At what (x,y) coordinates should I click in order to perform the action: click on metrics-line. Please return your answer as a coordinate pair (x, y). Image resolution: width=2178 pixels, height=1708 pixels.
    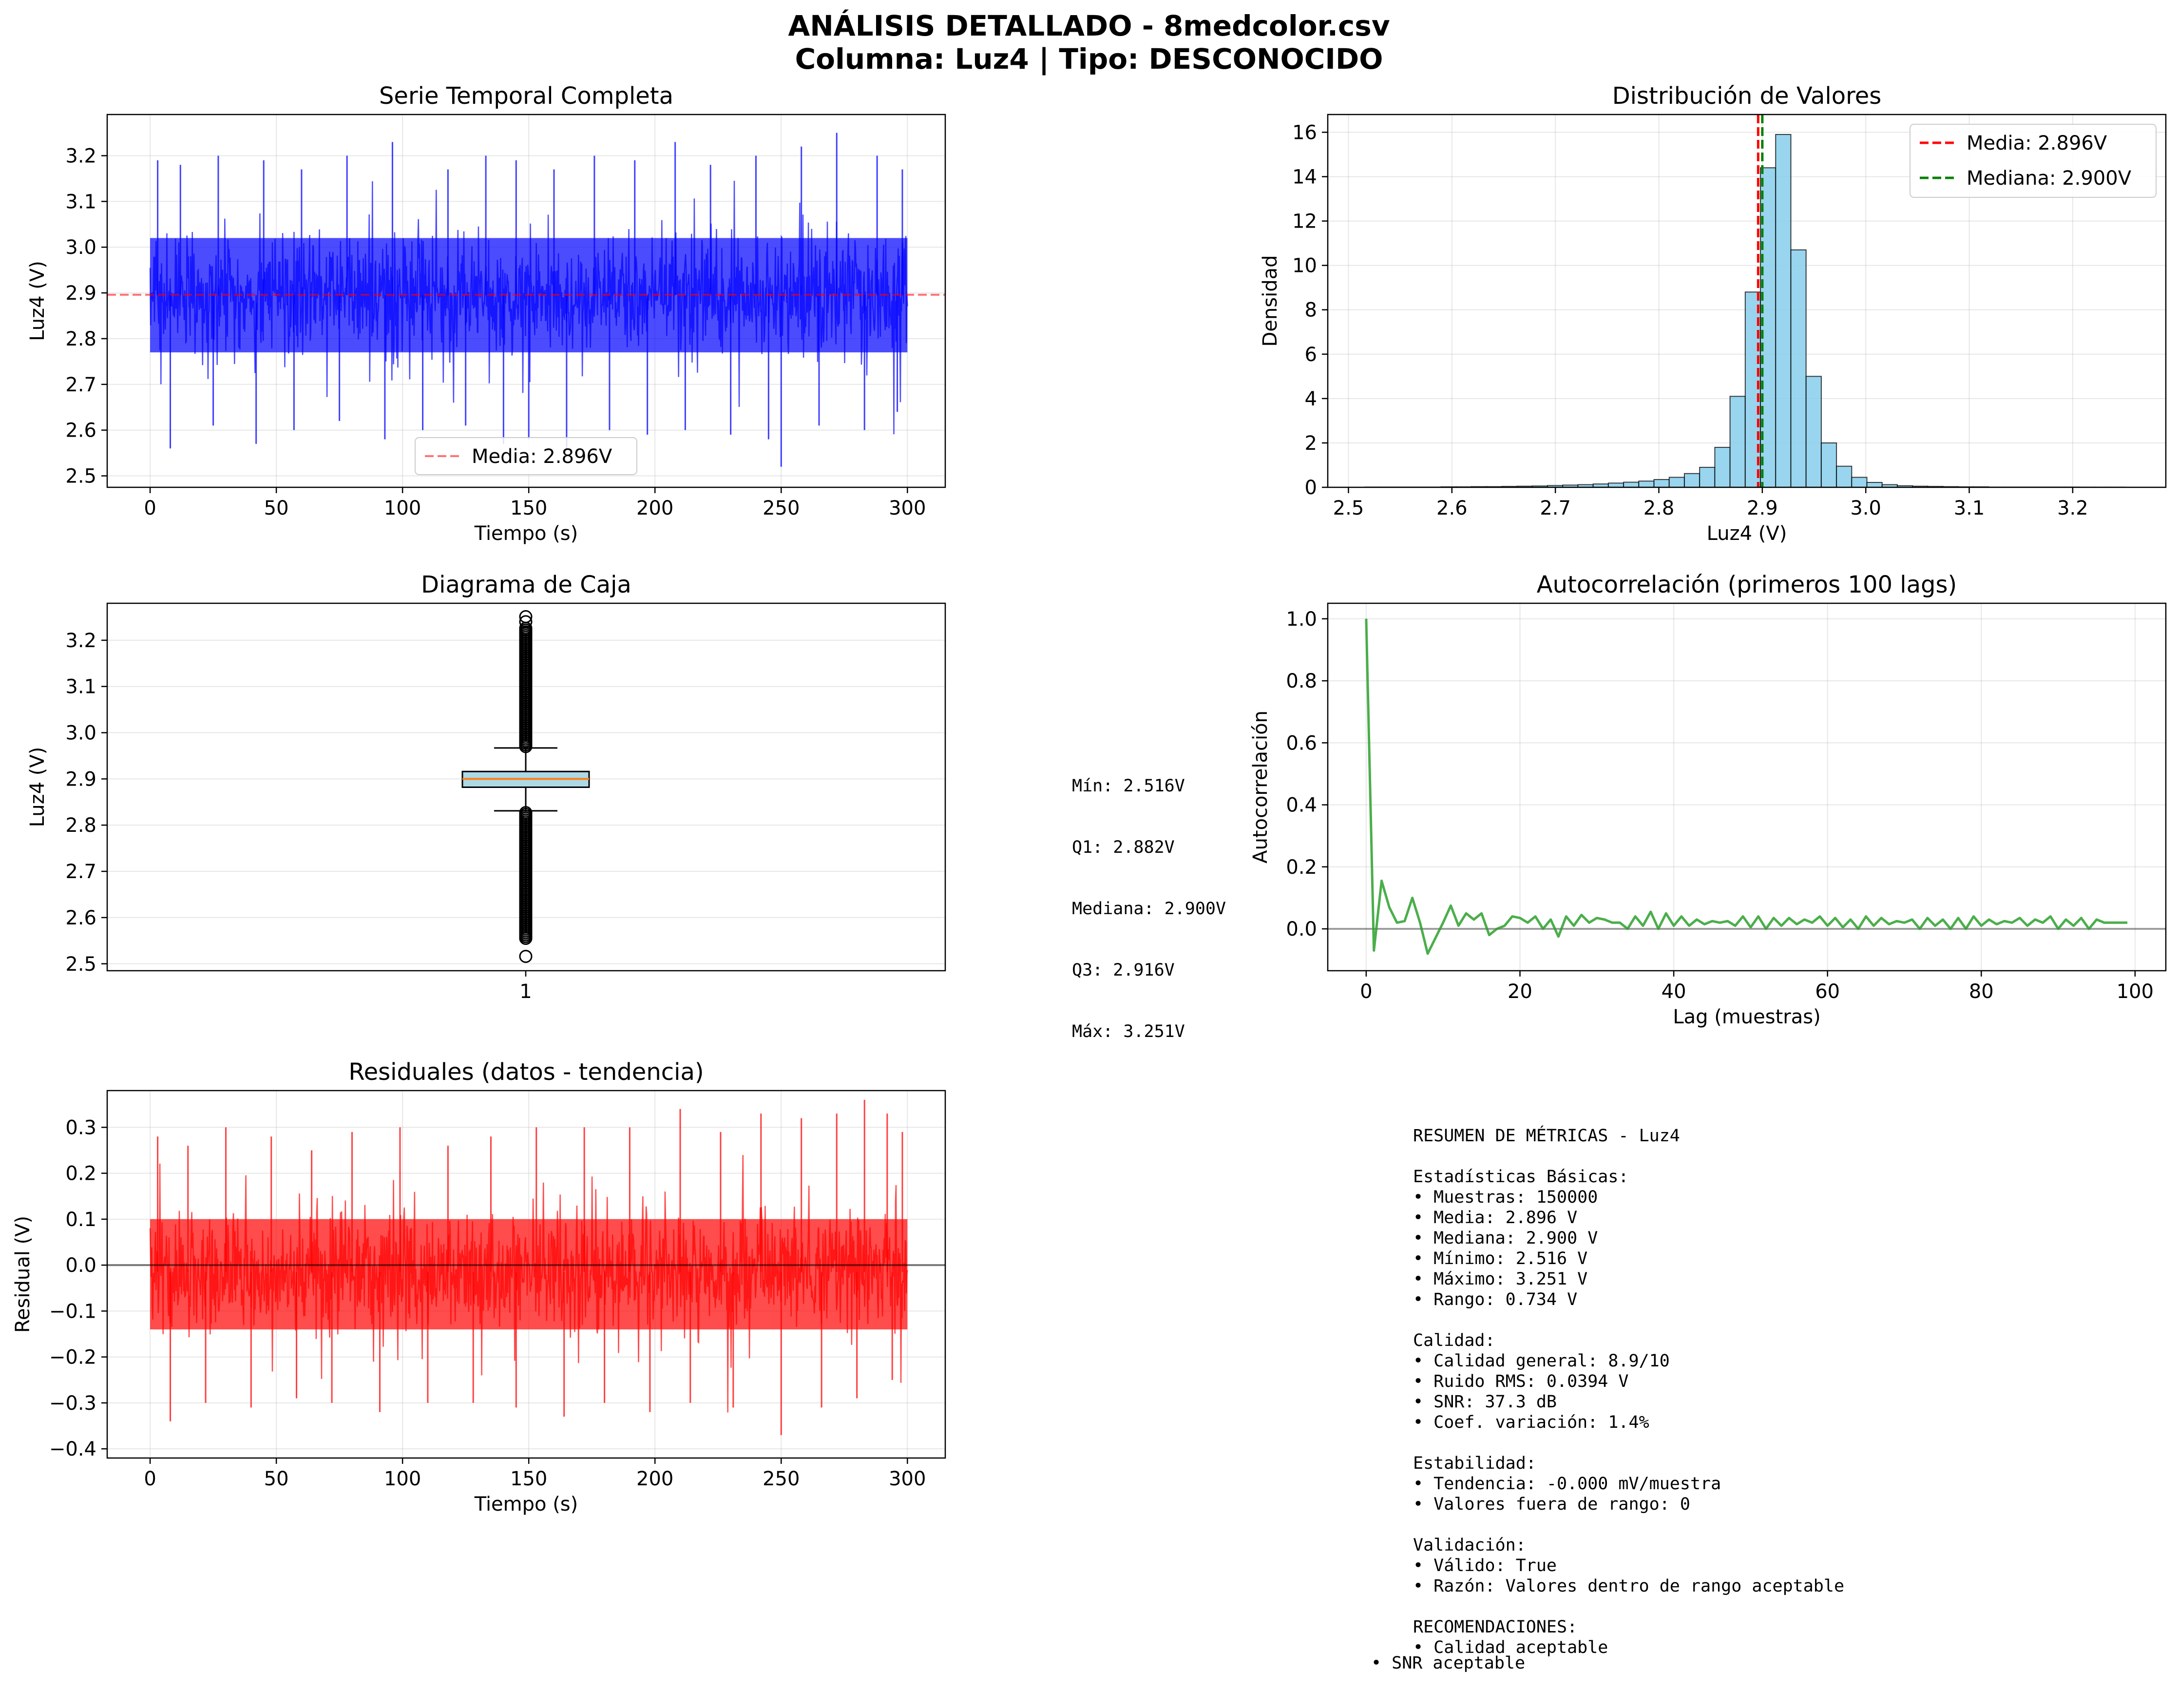
    Looking at the image, I should click on (1628, 1156).